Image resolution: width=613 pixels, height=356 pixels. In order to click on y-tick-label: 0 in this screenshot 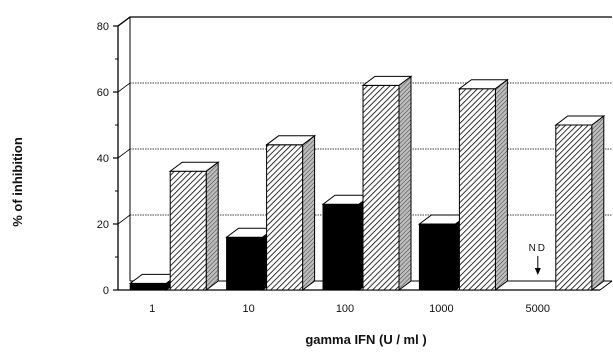, I will do `click(106, 291)`.